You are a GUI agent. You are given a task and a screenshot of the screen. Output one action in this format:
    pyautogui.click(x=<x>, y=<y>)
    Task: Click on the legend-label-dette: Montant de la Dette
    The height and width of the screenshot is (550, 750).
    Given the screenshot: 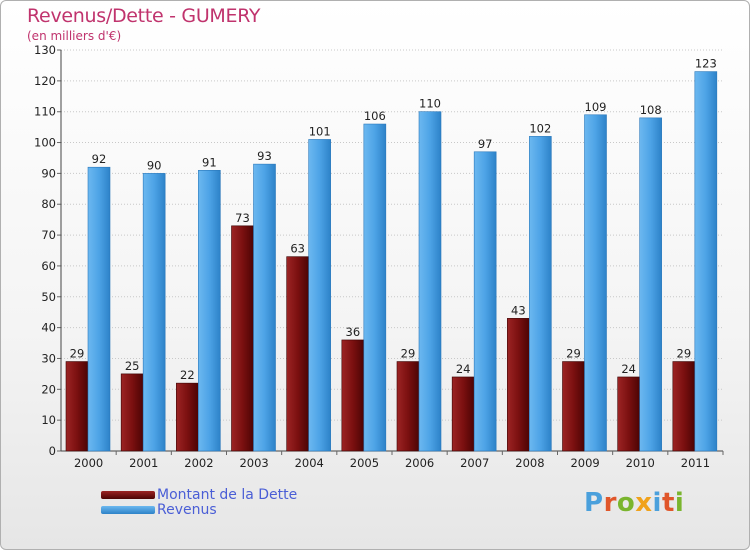 What is the action you would take?
    pyautogui.click(x=227, y=494)
    